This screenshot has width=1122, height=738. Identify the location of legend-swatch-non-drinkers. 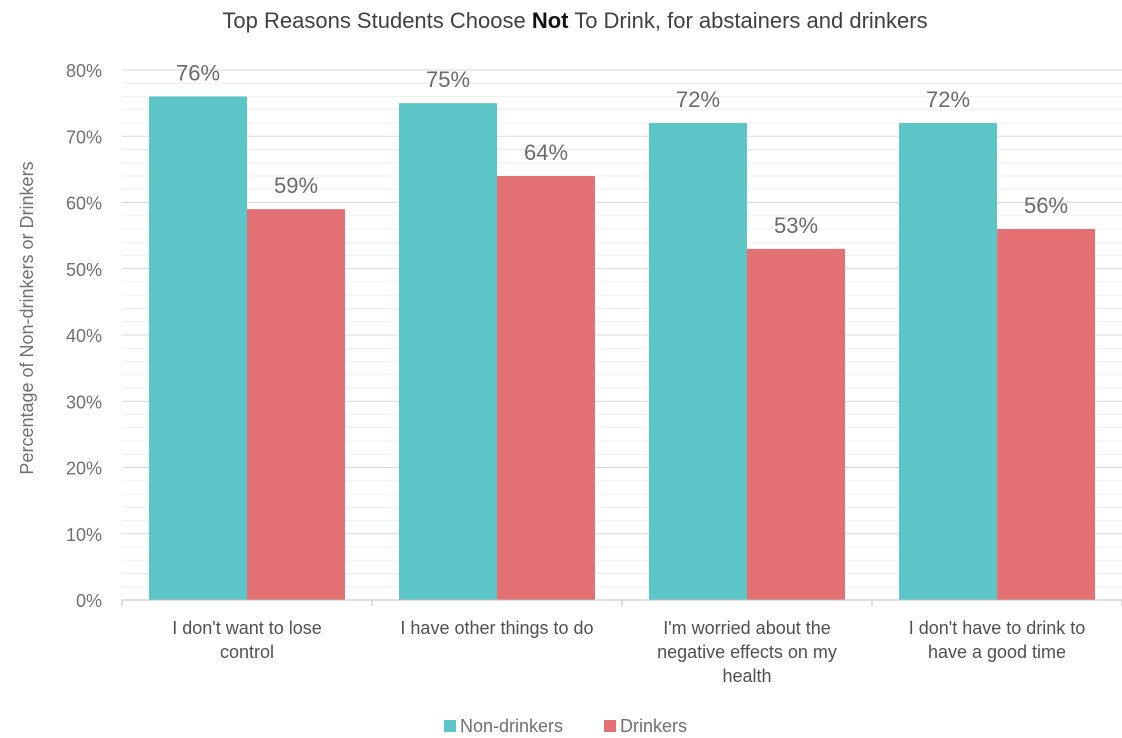
(450, 726).